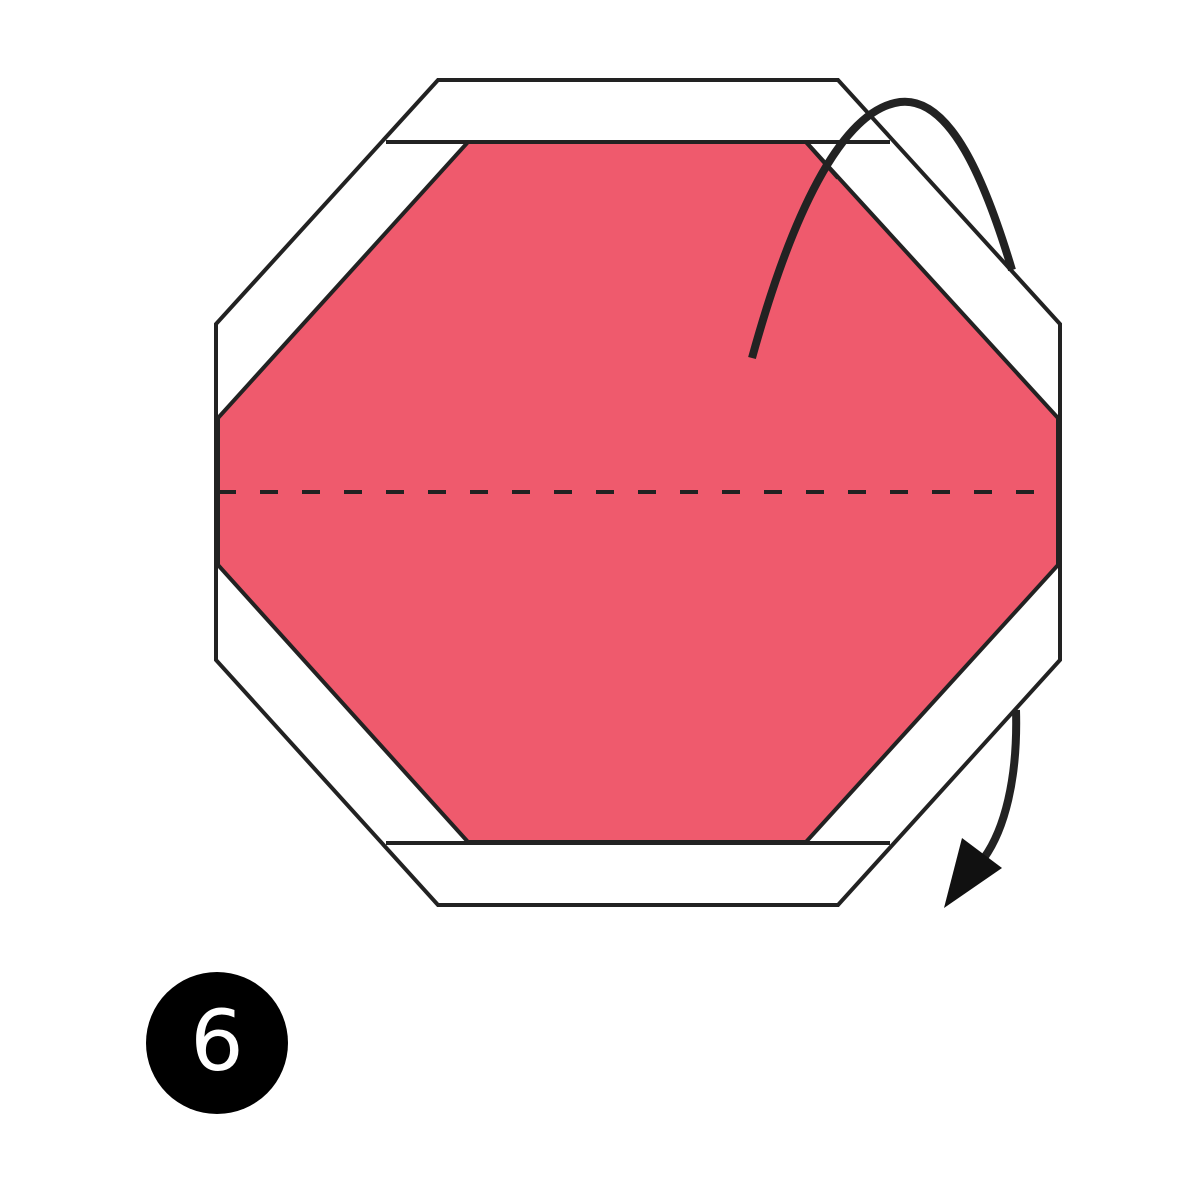  What do you see at coordinates (822, 160) in the screenshot?
I see `top-right-flap-edge` at bounding box center [822, 160].